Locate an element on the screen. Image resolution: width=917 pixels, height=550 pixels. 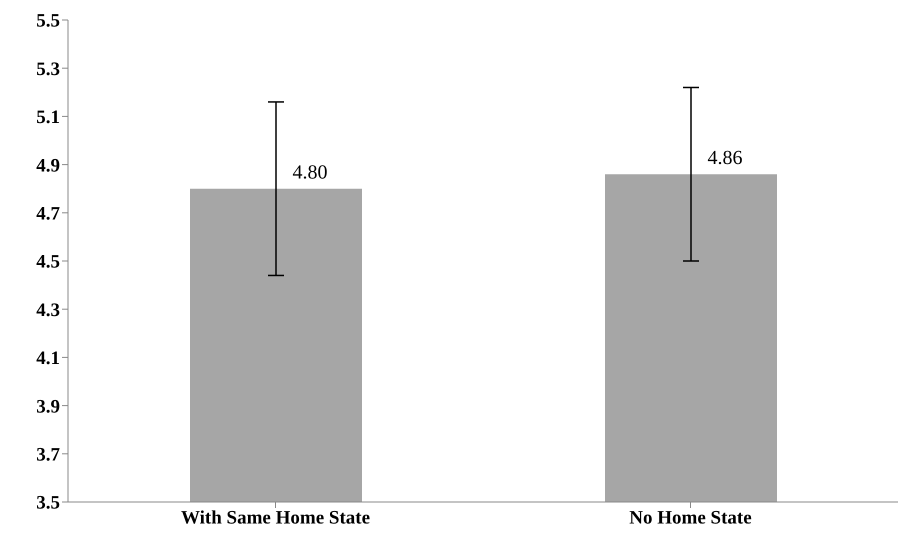
x-tick-label: No Home State is located at coordinates (690, 517).